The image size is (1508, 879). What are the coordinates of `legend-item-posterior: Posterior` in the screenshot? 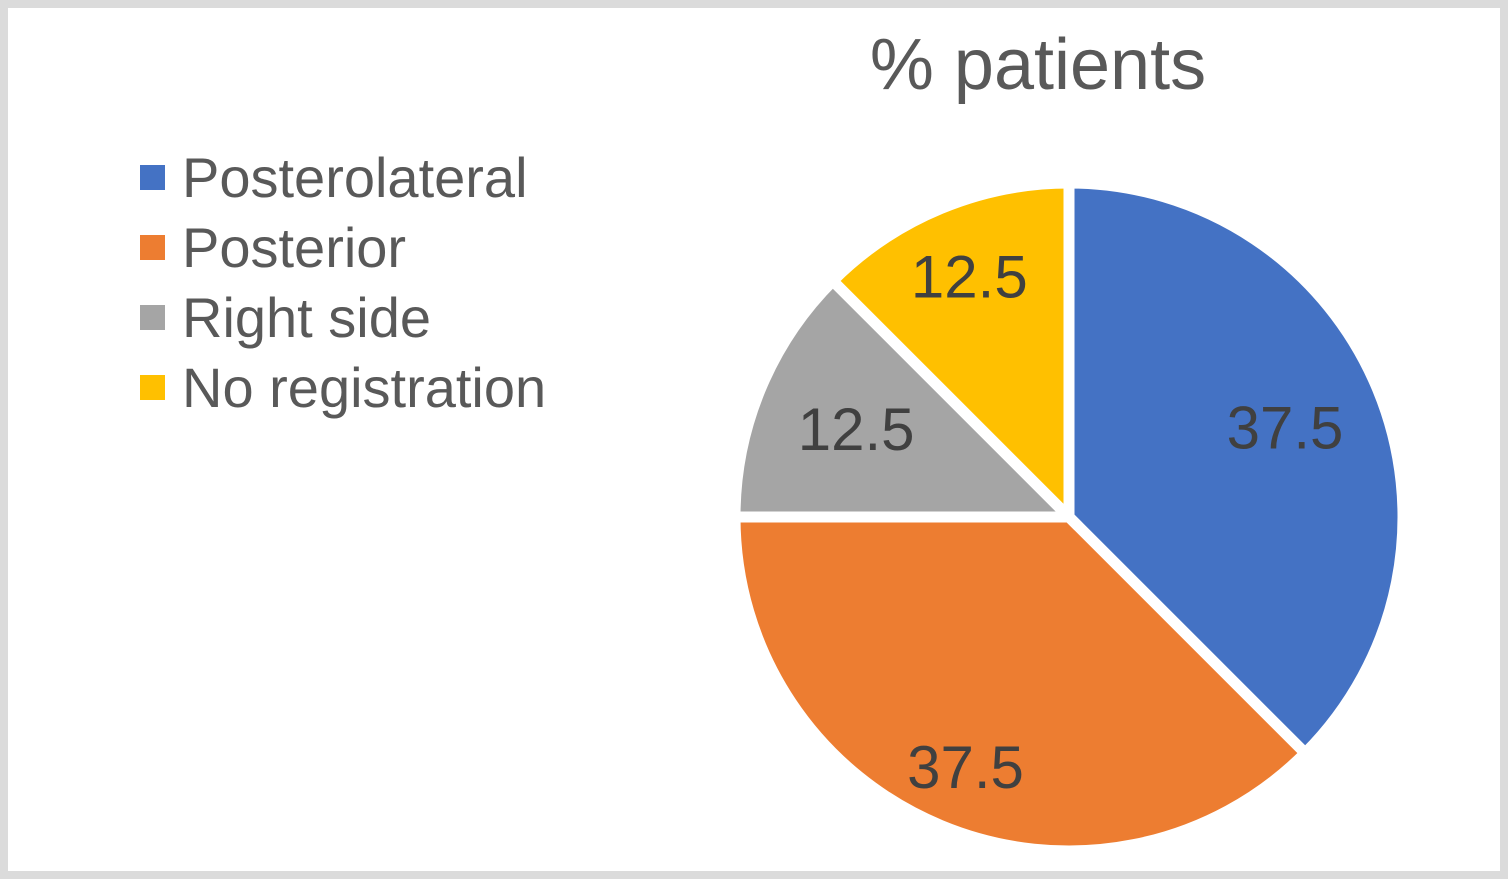 It's located at (343, 247).